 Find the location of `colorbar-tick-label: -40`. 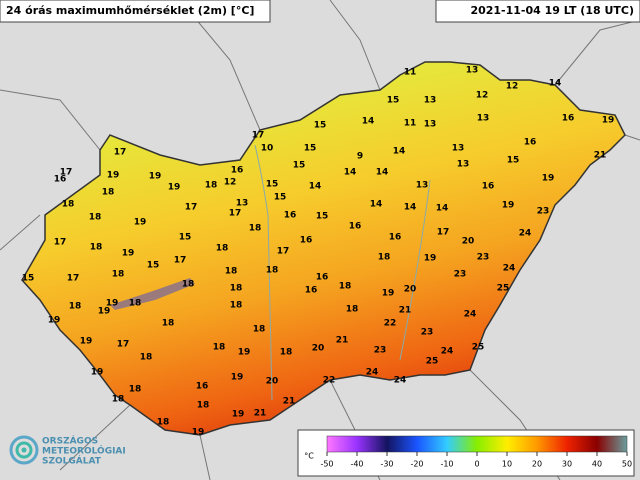

colorbar-tick-label: -40 is located at coordinates (356, 464).